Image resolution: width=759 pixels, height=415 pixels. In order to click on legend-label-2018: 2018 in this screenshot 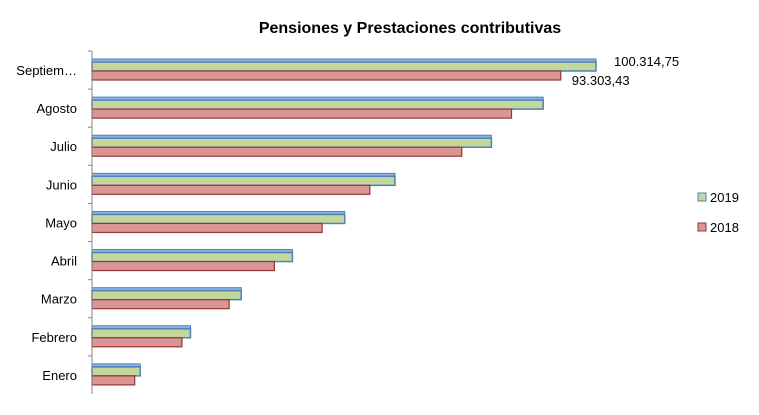, I will do `click(724, 227)`.